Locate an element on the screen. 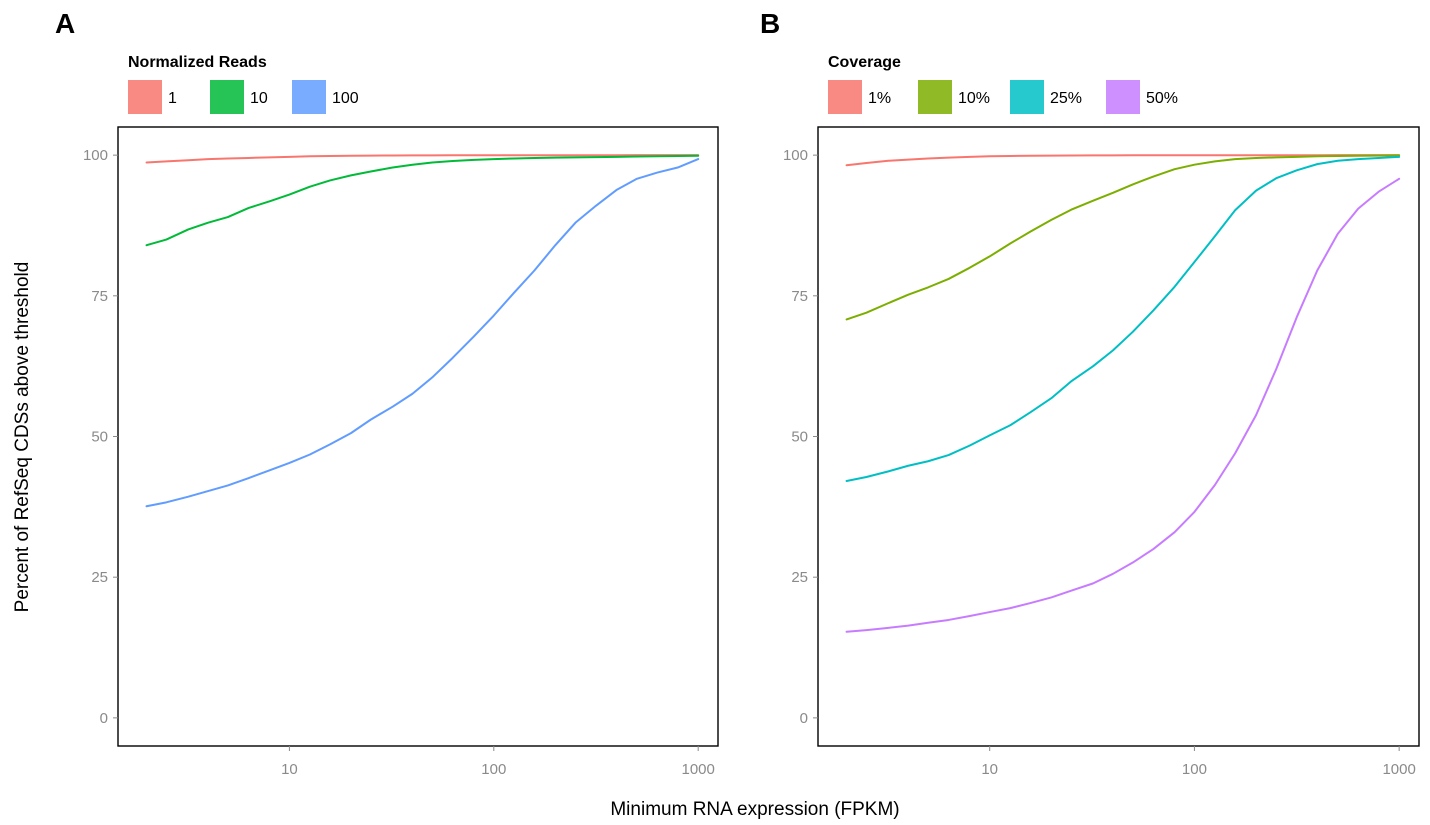  panel-a-legend-items: 1 10 100 is located at coordinates (243, 97).